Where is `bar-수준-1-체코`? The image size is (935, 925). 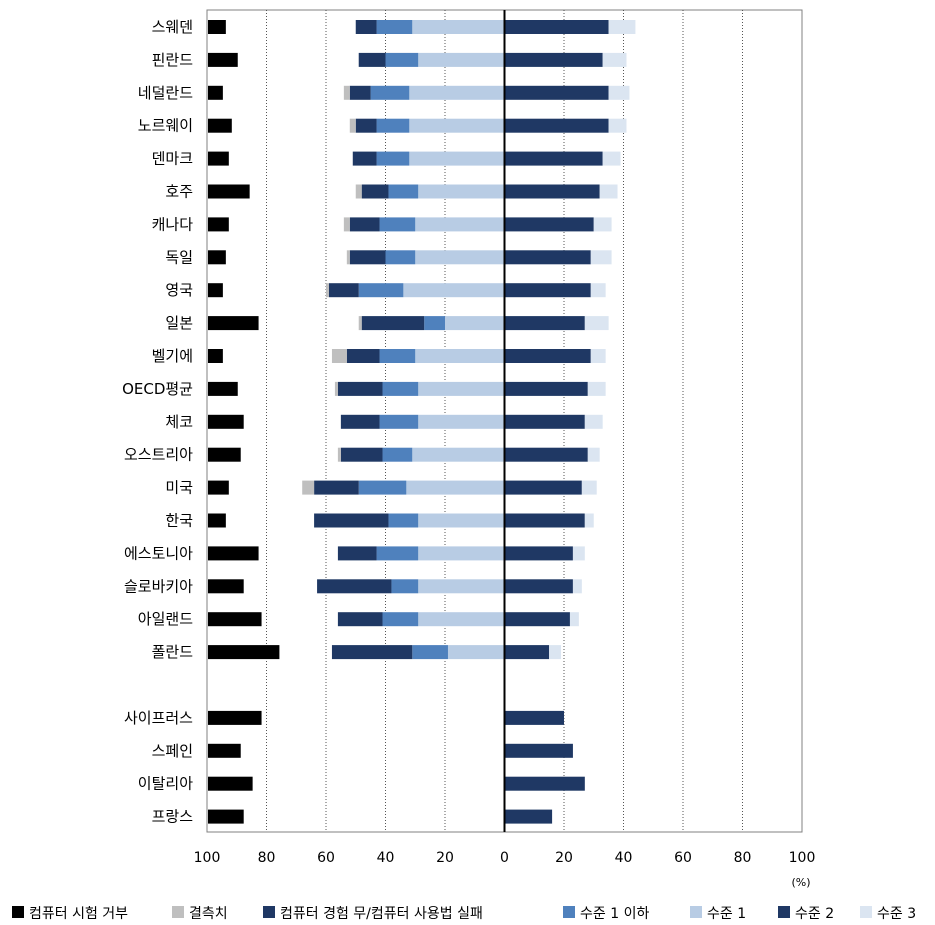
bar-수준-1-체코 is located at coordinates (461, 421).